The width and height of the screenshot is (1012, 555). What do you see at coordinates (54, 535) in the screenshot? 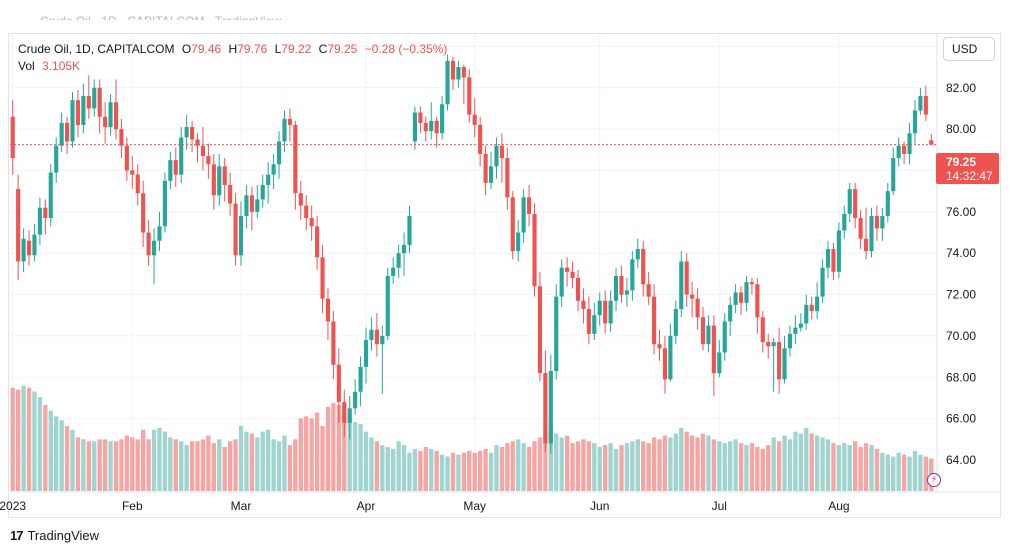
I see `tradingview-logo: 17 TradingView` at bounding box center [54, 535].